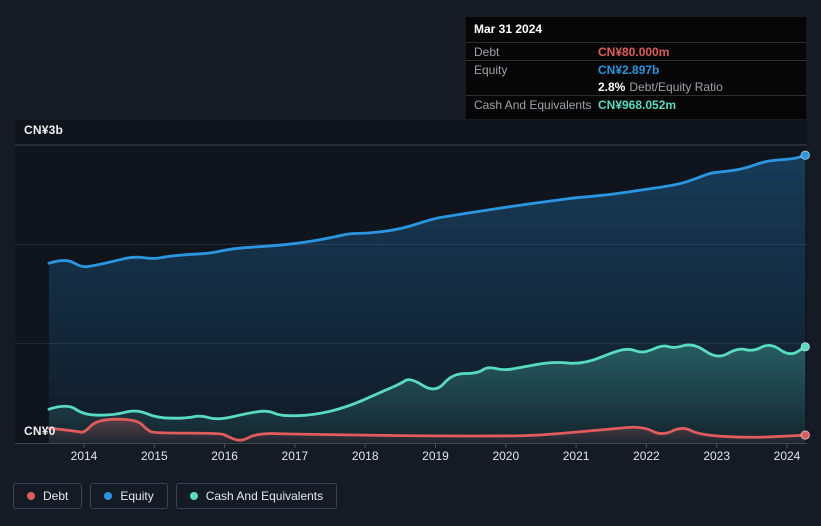 This screenshot has width=821, height=526. I want to click on cash-dot-icon, so click(193, 496).